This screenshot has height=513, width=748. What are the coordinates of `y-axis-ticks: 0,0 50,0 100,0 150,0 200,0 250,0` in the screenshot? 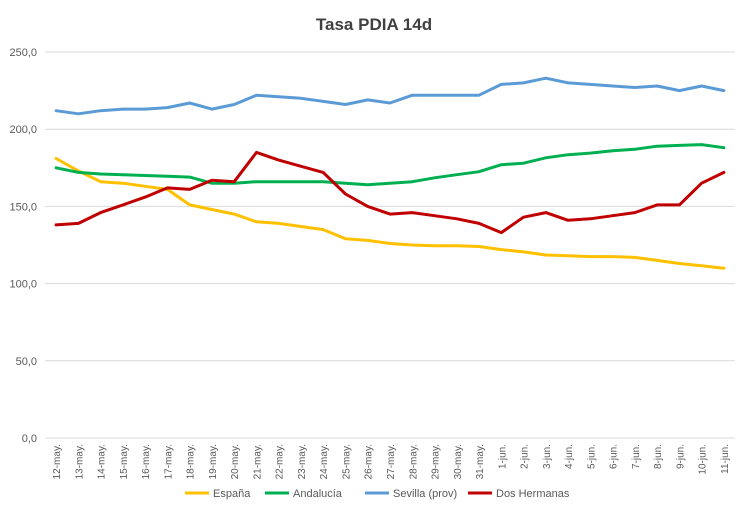 It's located at (23, 246).